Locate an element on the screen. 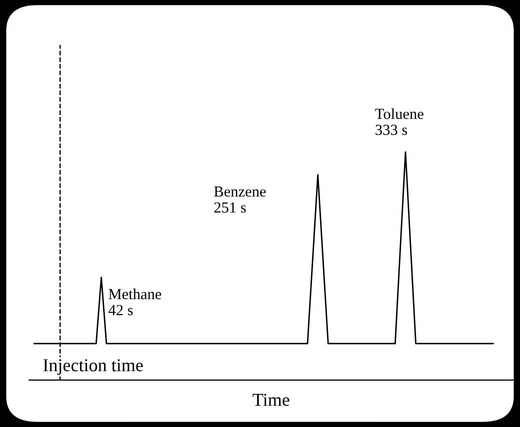  text: Toluene 333 s is located at coordinates (399, 122).